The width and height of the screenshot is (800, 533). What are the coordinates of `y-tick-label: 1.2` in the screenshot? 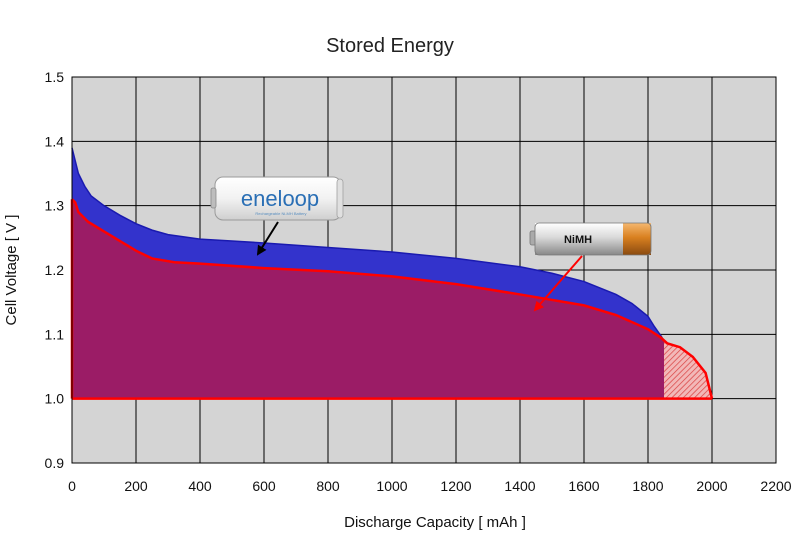 It's located at (55, 270).